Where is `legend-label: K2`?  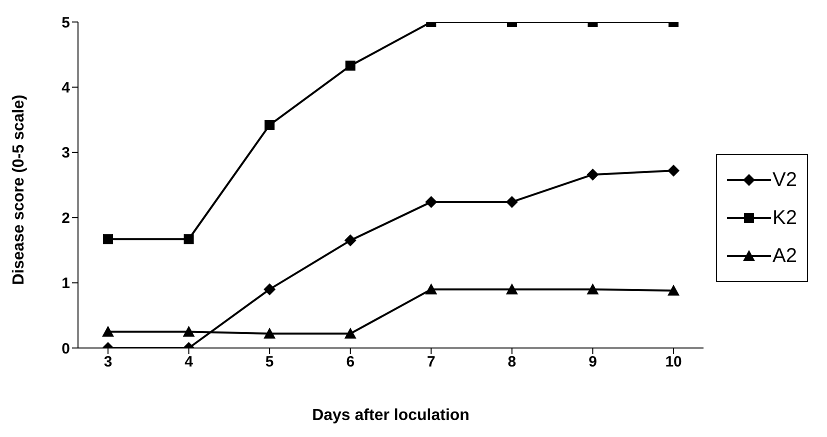 legend-label: K2 is located at coordinates (784, 218).